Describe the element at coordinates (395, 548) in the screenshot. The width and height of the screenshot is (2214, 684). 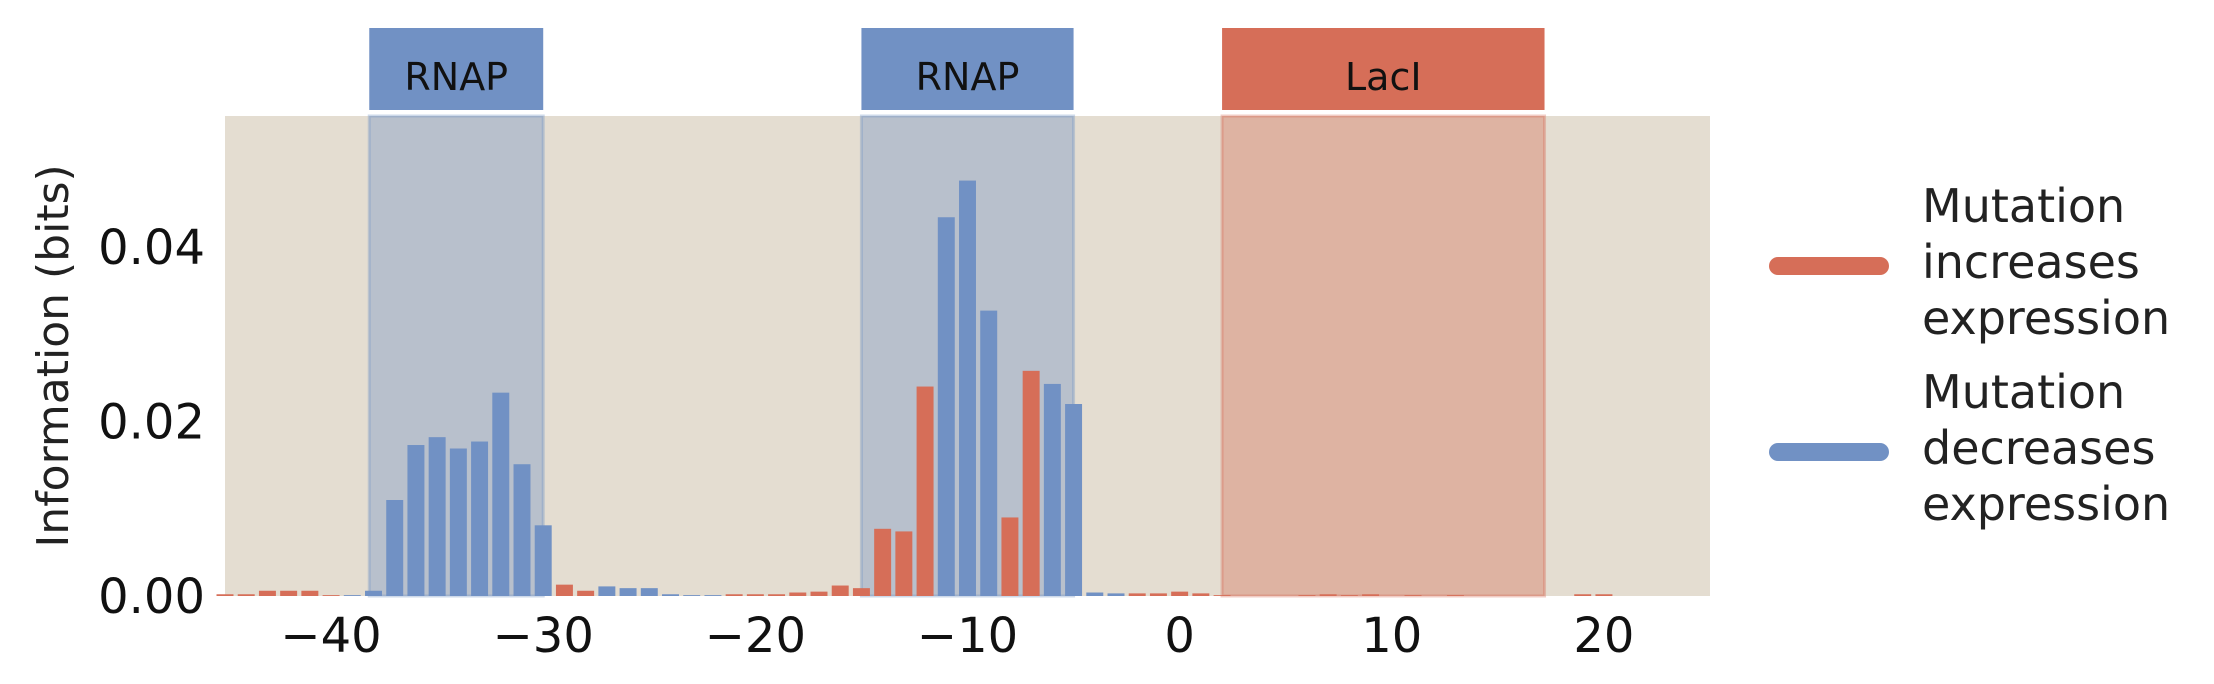
I see `bar-pos-m37` at that location.